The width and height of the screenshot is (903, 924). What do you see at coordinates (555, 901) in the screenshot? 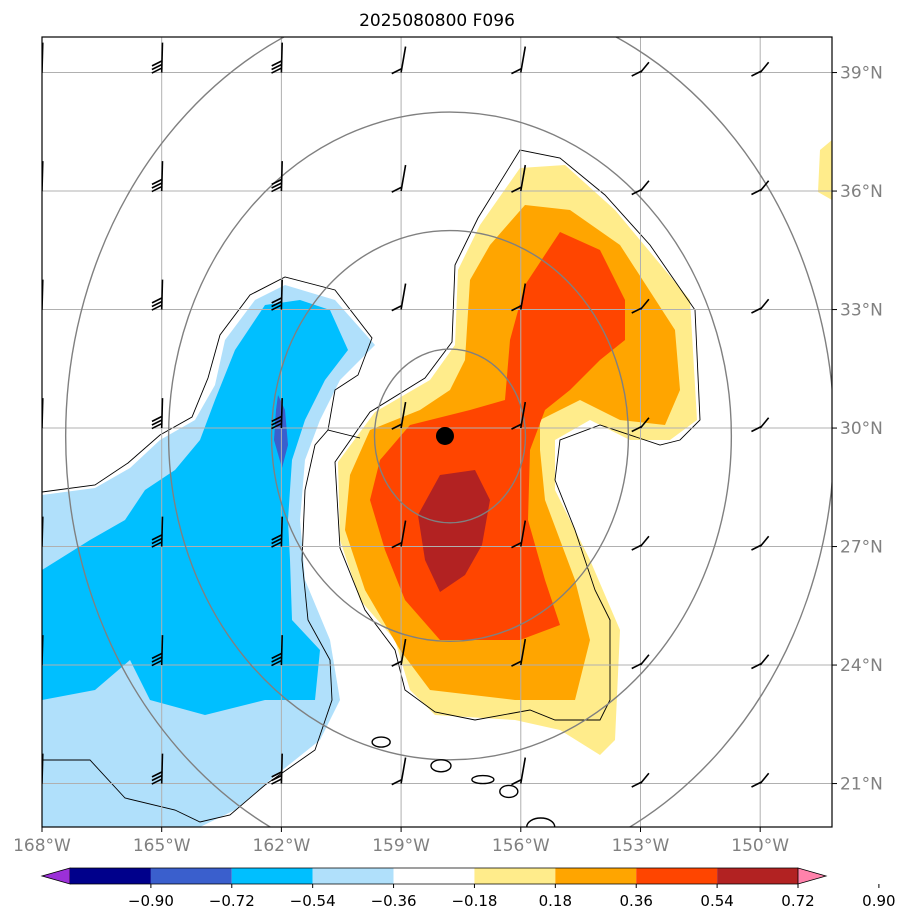
I see `colorbar-tick-label: 0.18` at bounding box center [555, 901].